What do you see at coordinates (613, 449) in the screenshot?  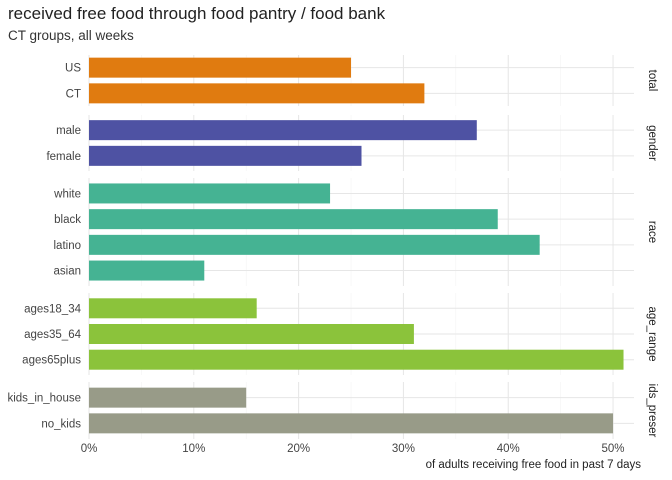 I see `x-tick-label: 50%` at bounding box center [613, 449].